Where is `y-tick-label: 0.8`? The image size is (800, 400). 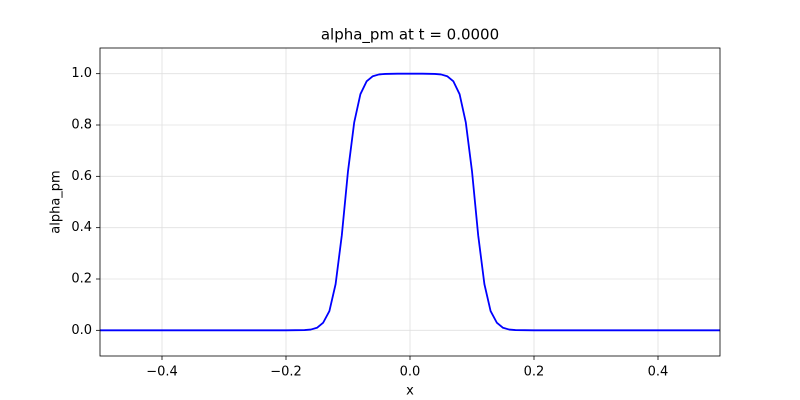 y-tick-label: 0.8 is located at coordinates (81, 125).